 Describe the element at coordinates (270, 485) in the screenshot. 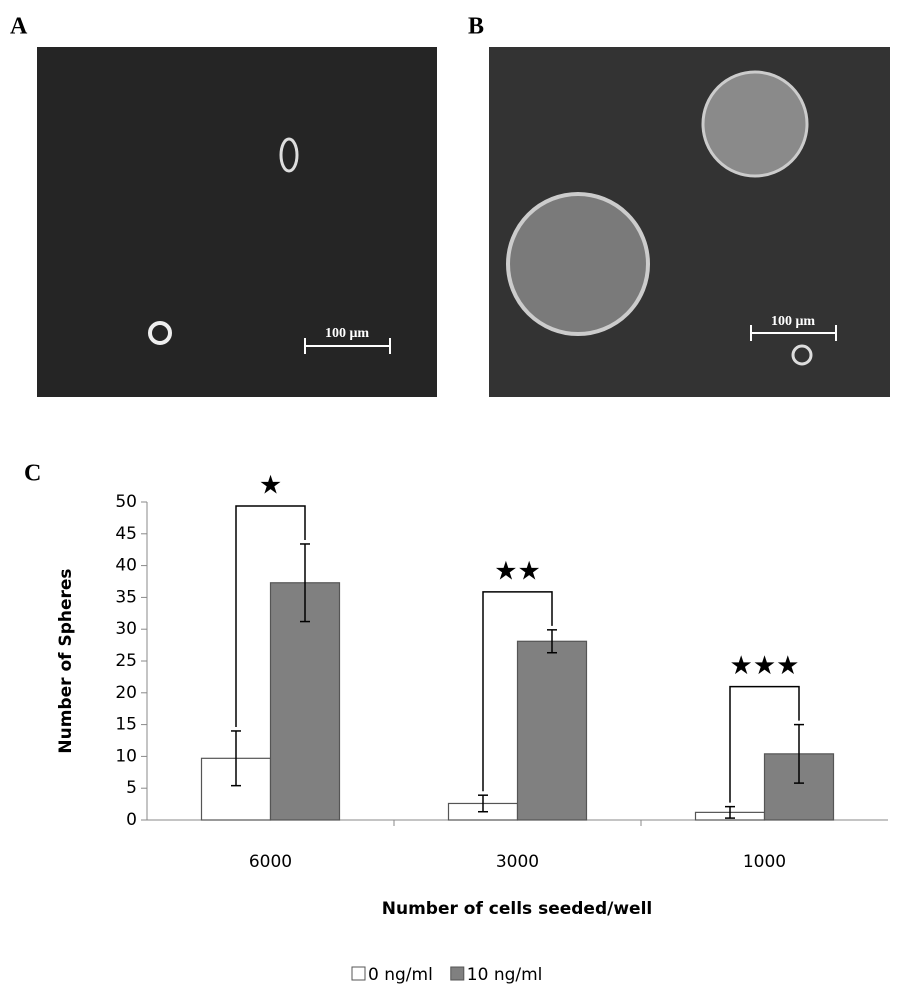

I see `significance-stars: ★` at that location.